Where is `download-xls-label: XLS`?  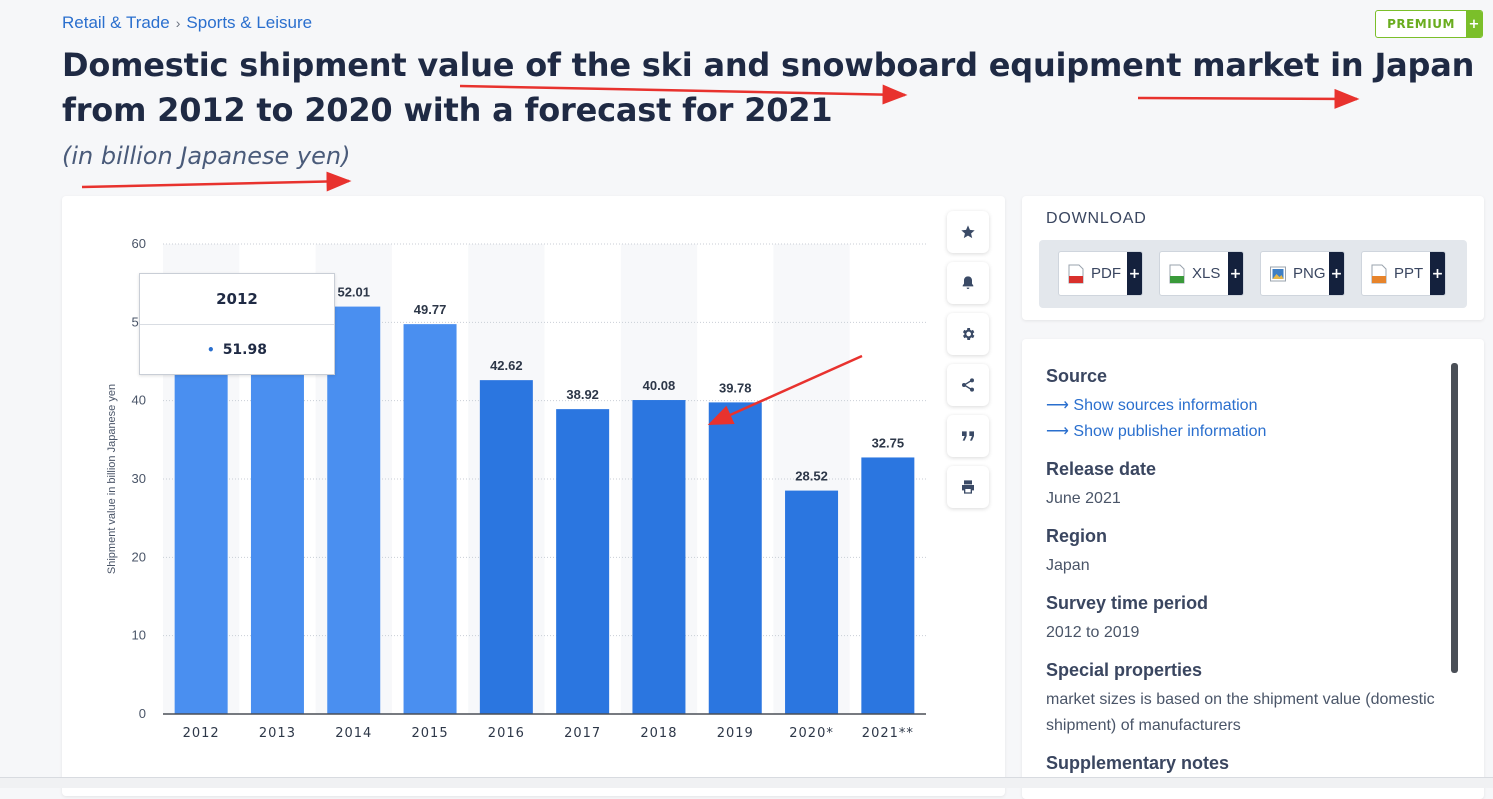
download-xls-label: XLS is located at coordinates (1206, 273).